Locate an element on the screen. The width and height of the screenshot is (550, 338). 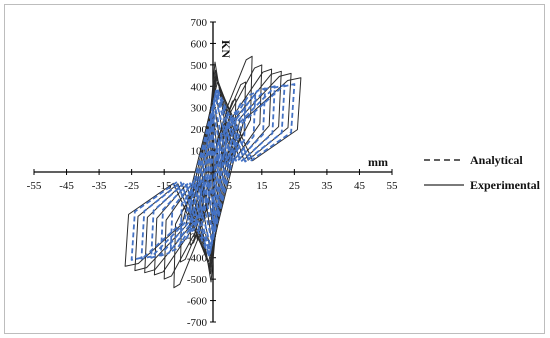
y-tick-label: -700 is located at coordinates (197, 323).